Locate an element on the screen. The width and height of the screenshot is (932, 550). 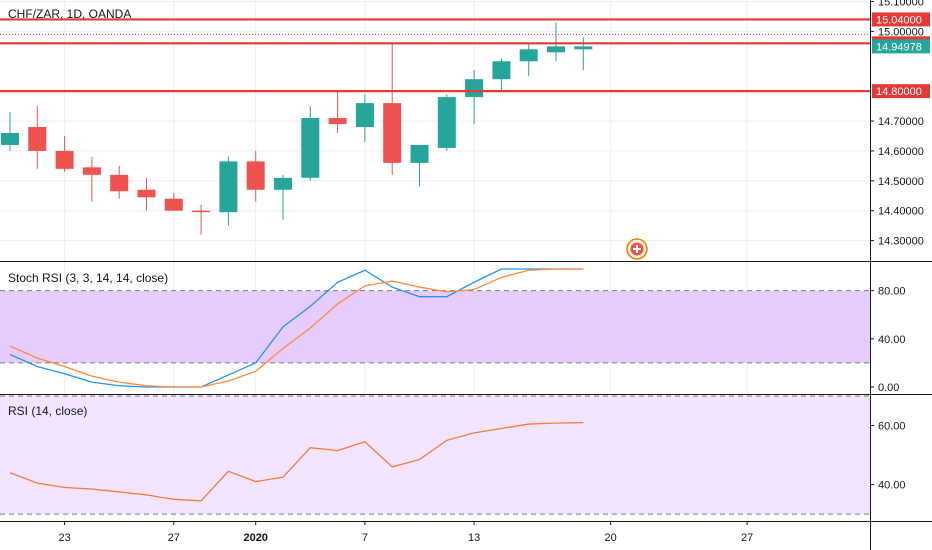
level-label: 15.04000 is located at coordinates (899, 20).